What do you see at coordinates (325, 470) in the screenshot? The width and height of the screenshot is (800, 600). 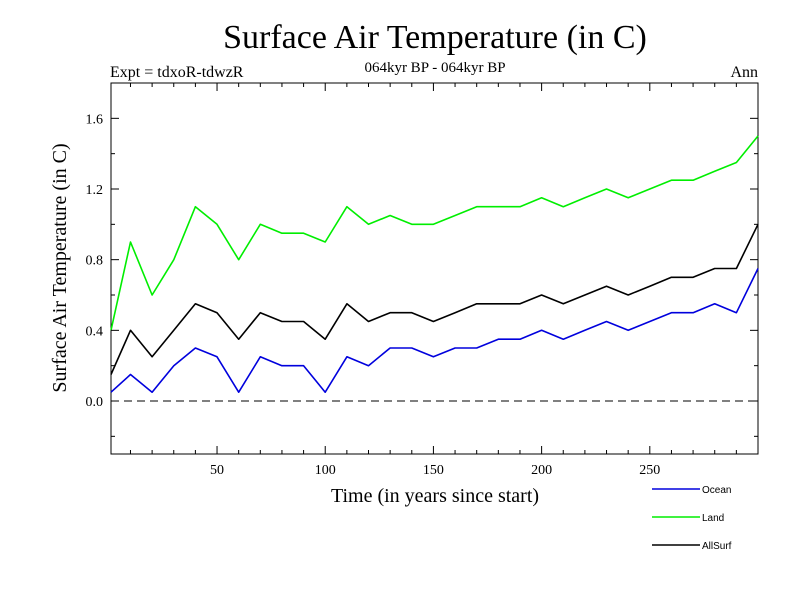 I see `x-tick-label: 100` at bounding box center [325, 470].